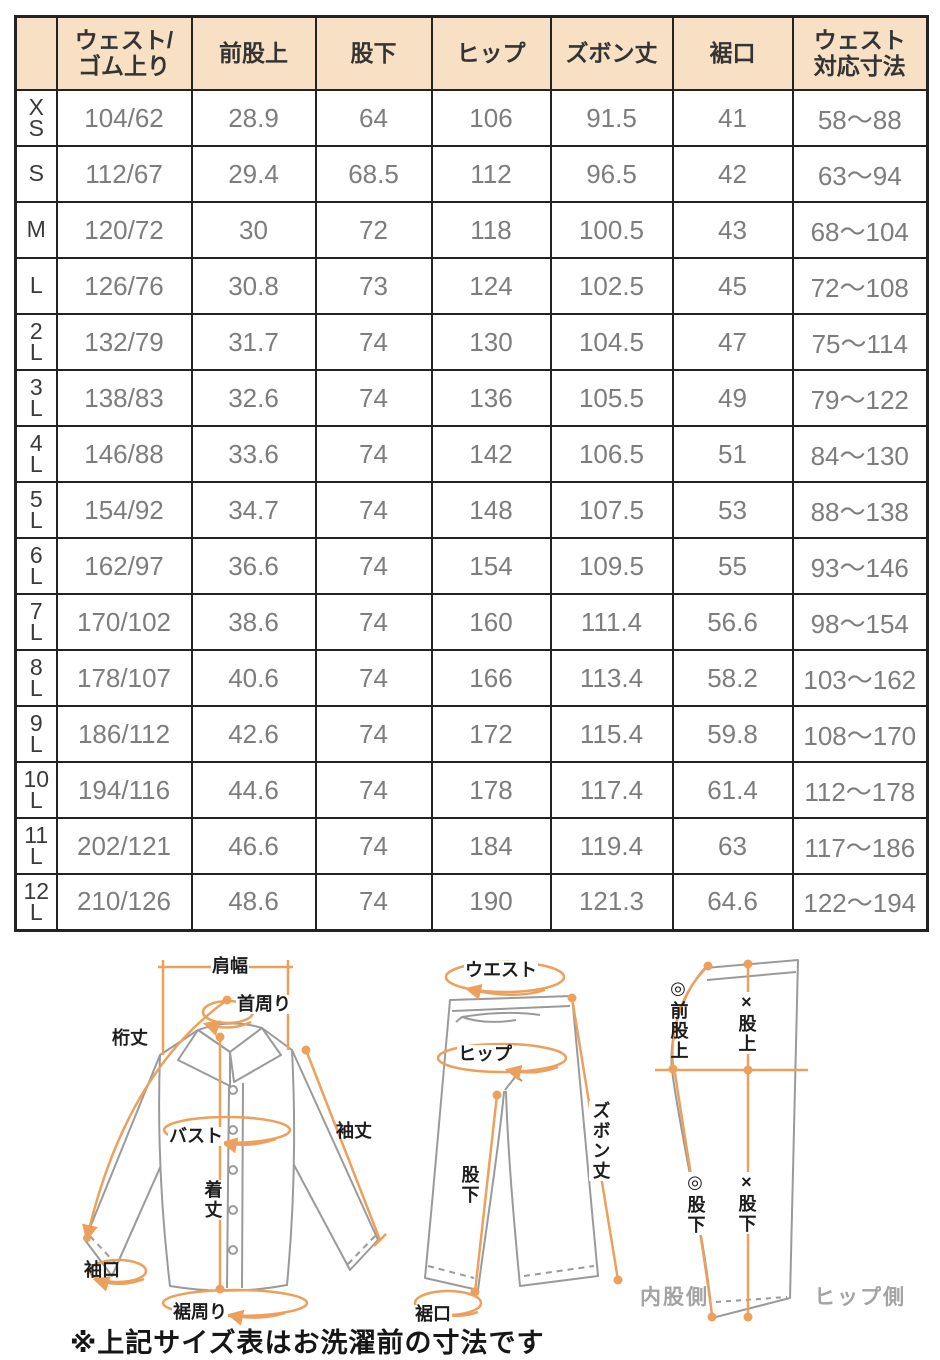 The width and height of the screenshot is (940, 1360). Describe the element at coordinates (102, 1270) in the screenshot. I see `label-cuff-opening: 袖口` at that location.